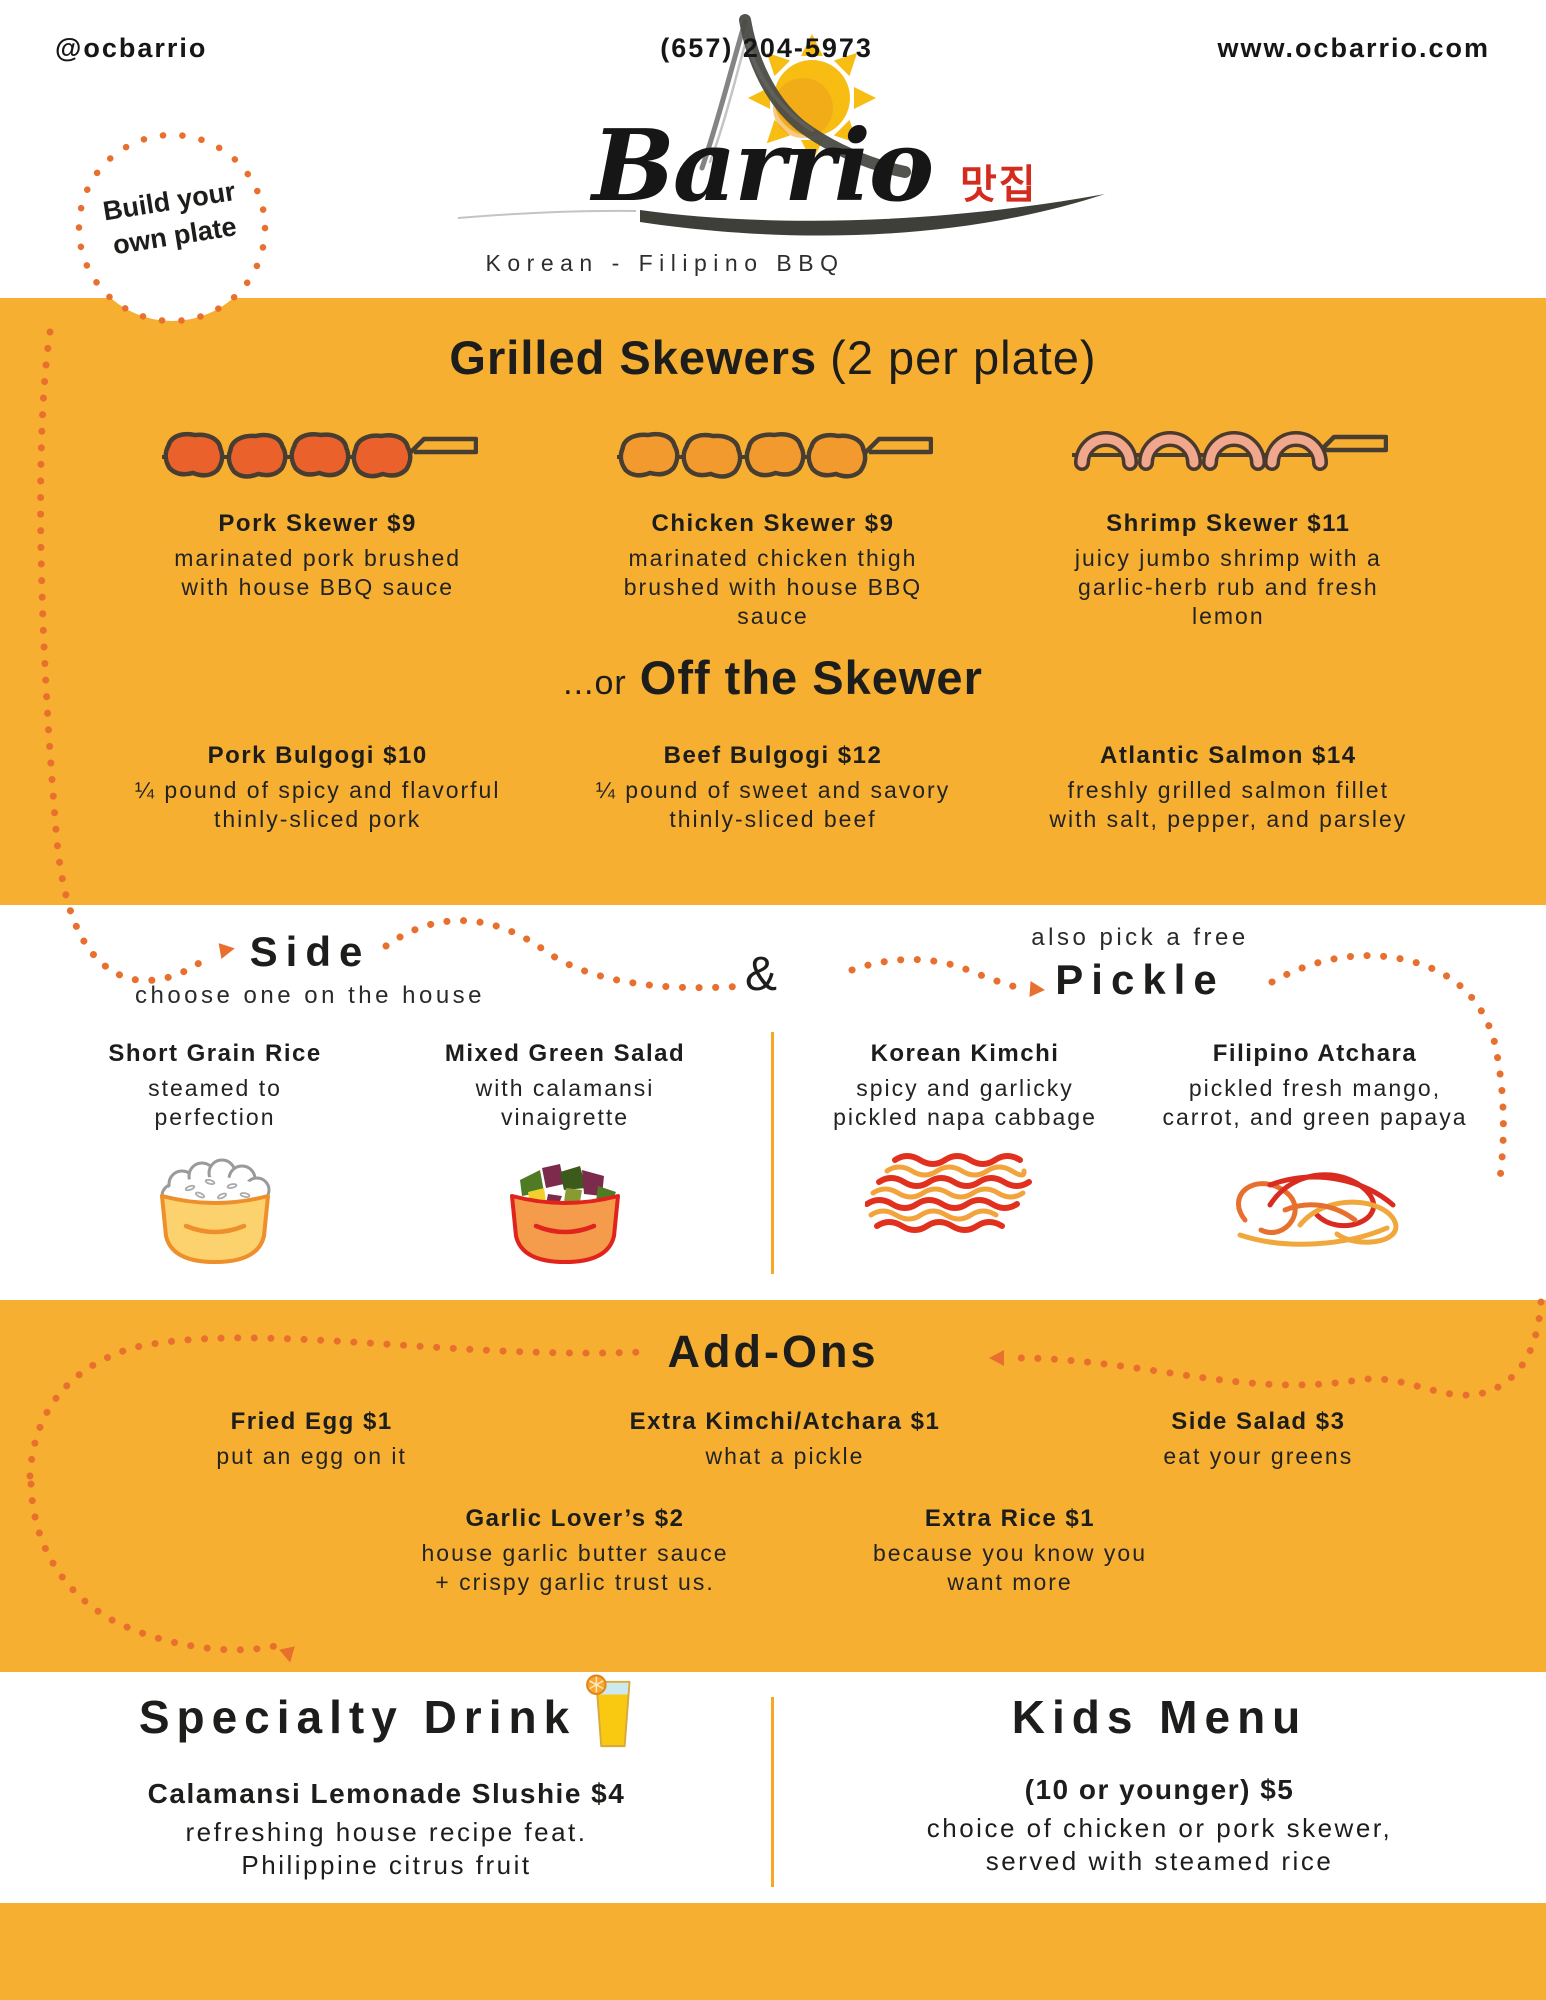 This screenshot has width=1546, height=2000. I want to click on atchara-icon, so click(1317, 1210).